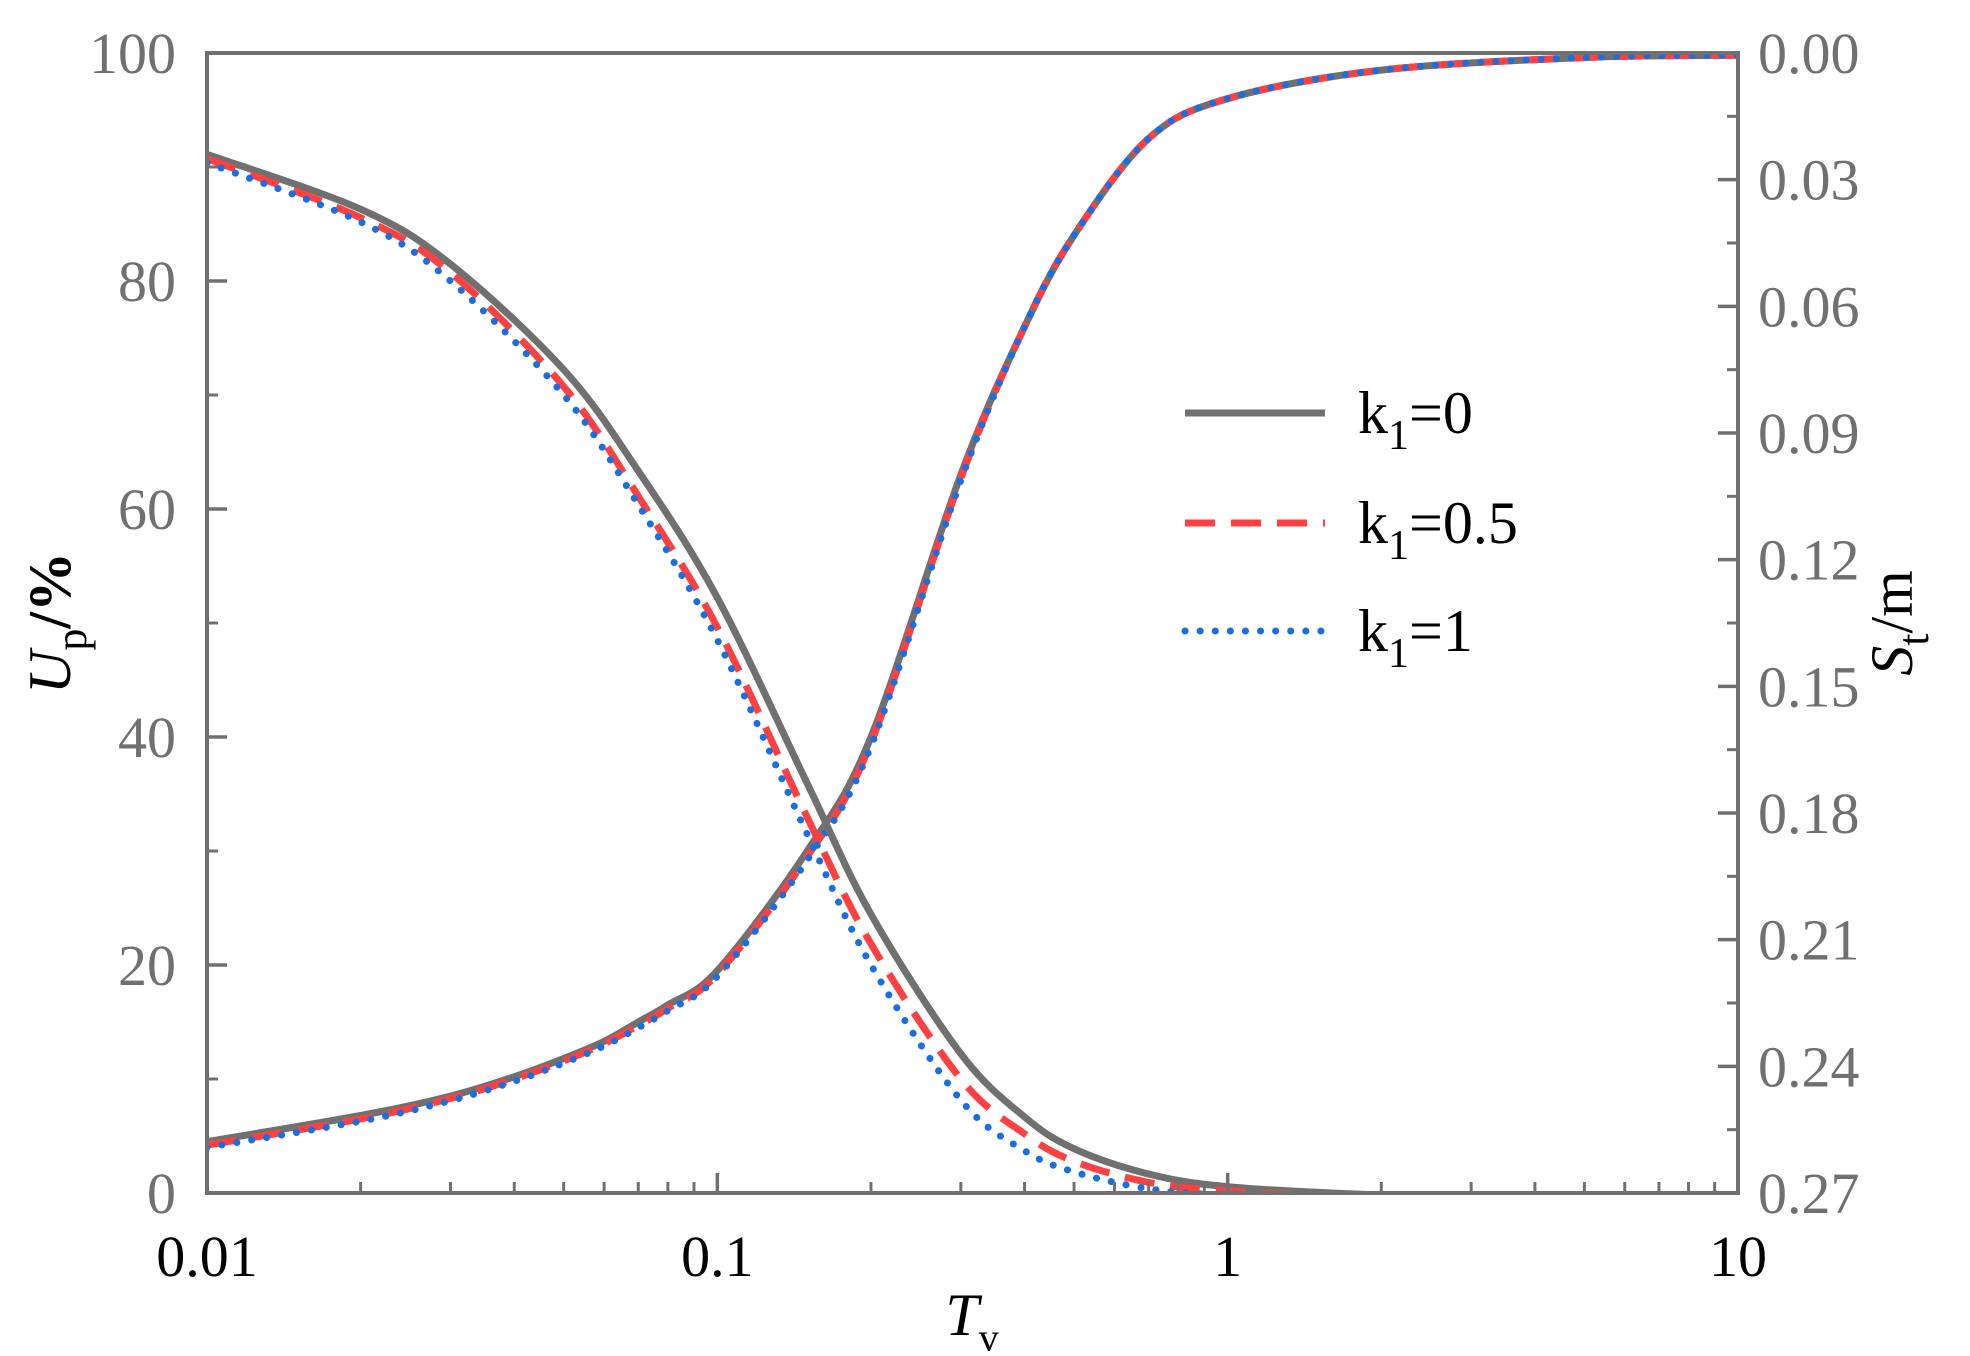 The height and width of the screenshot is (1356, 1970). Describe the element at coordinates (1441, 631) in the screenshot. I see `legend-label-suffix: =1` at that location.